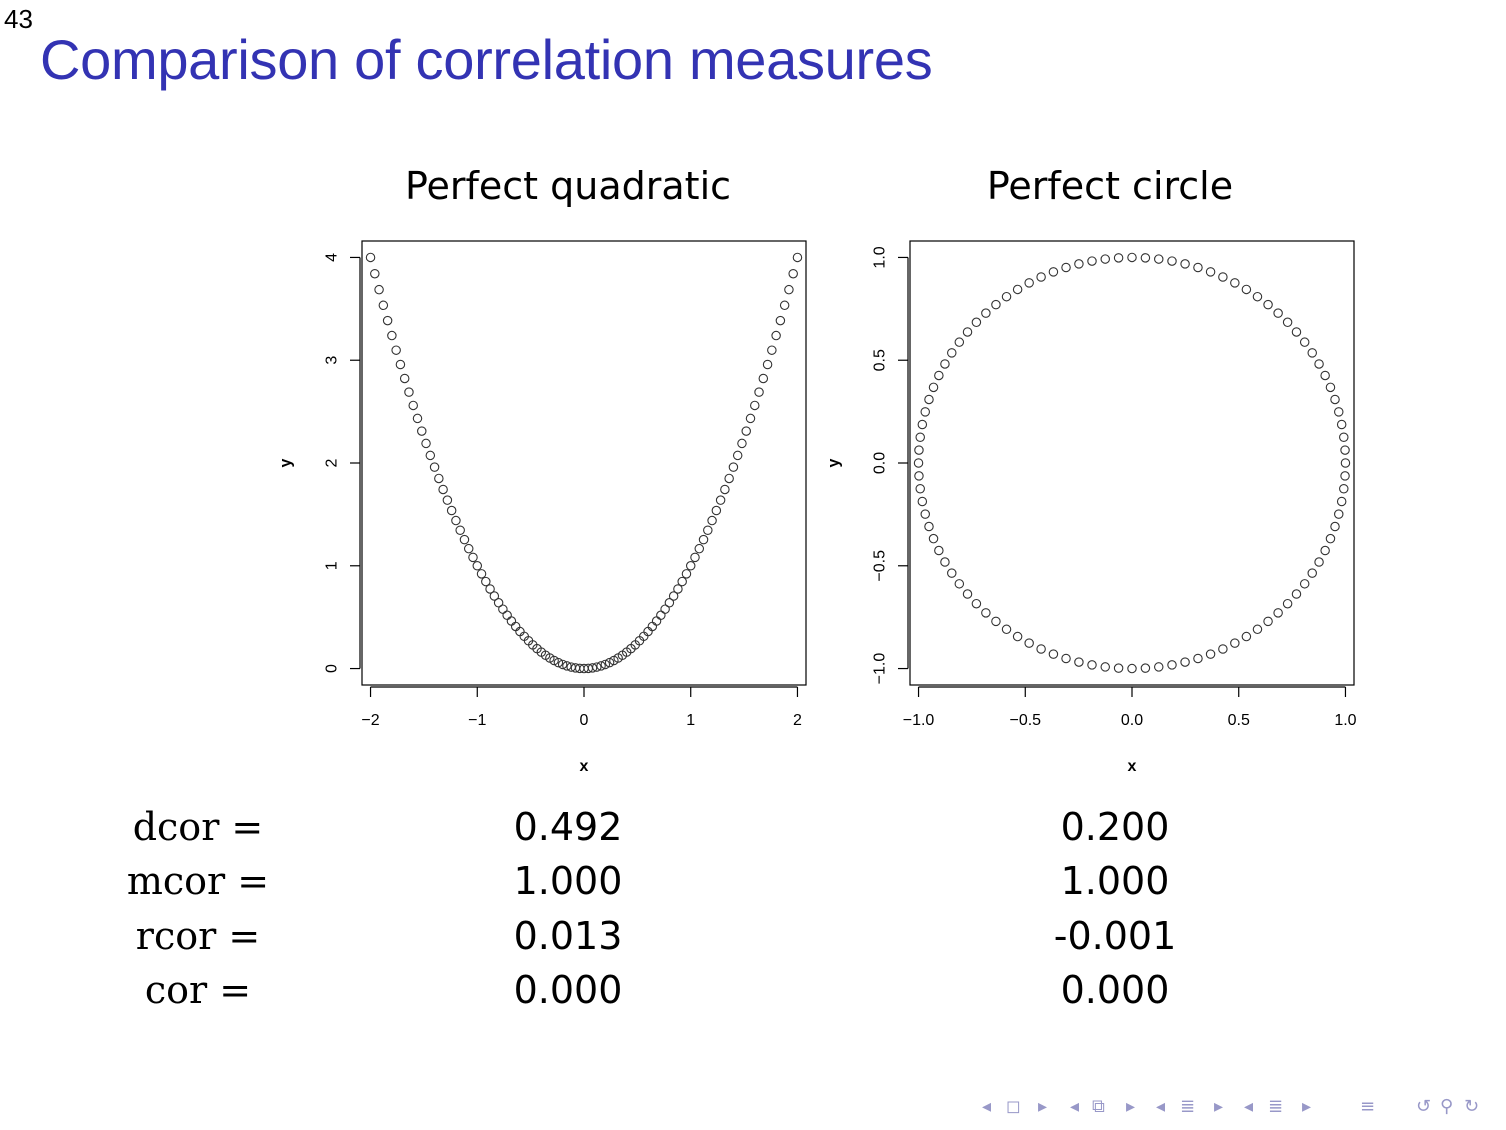 Image resolution: width=1506 pixels, height=1130 pixels. I want to click on nav-subsection-icon: ⧉, so click(1098, 1106).